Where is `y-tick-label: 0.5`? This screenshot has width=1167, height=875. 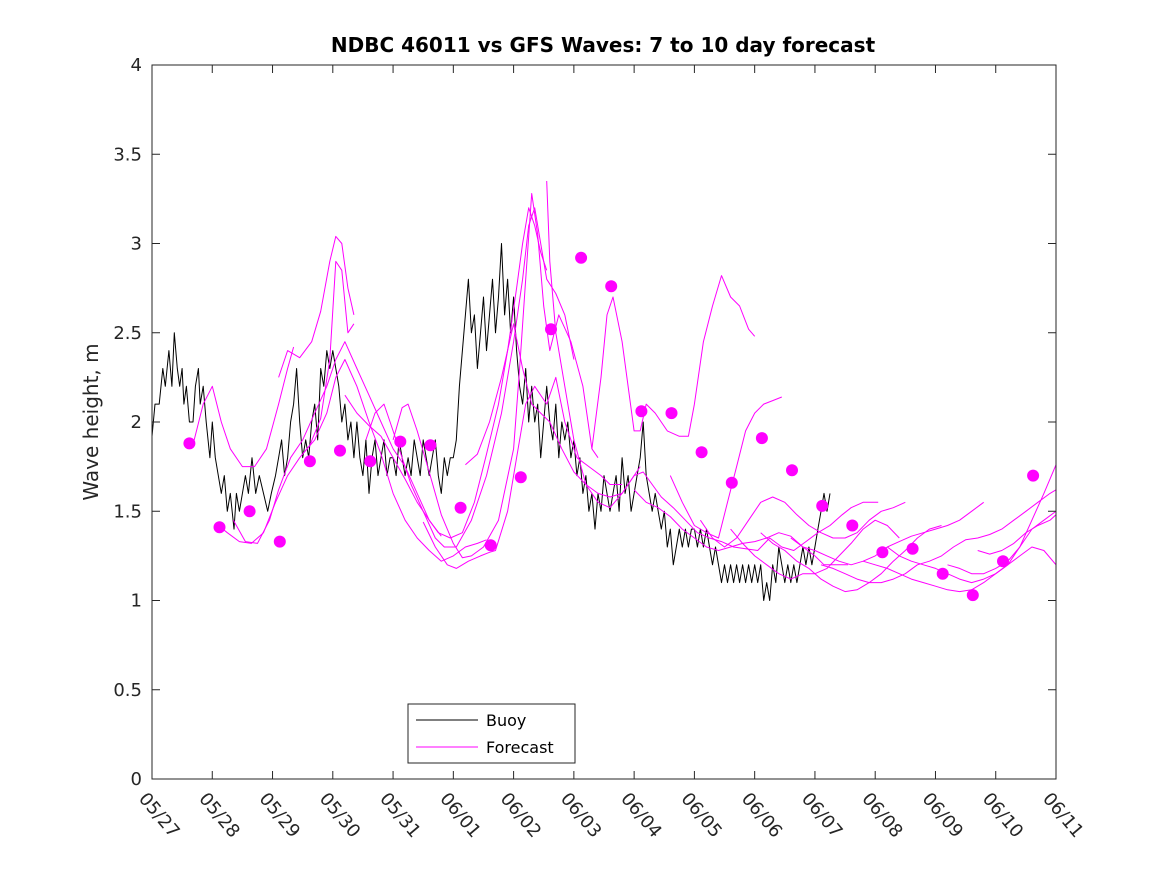 y-tick-label: 0.5 is located at coordinates (127, 690).